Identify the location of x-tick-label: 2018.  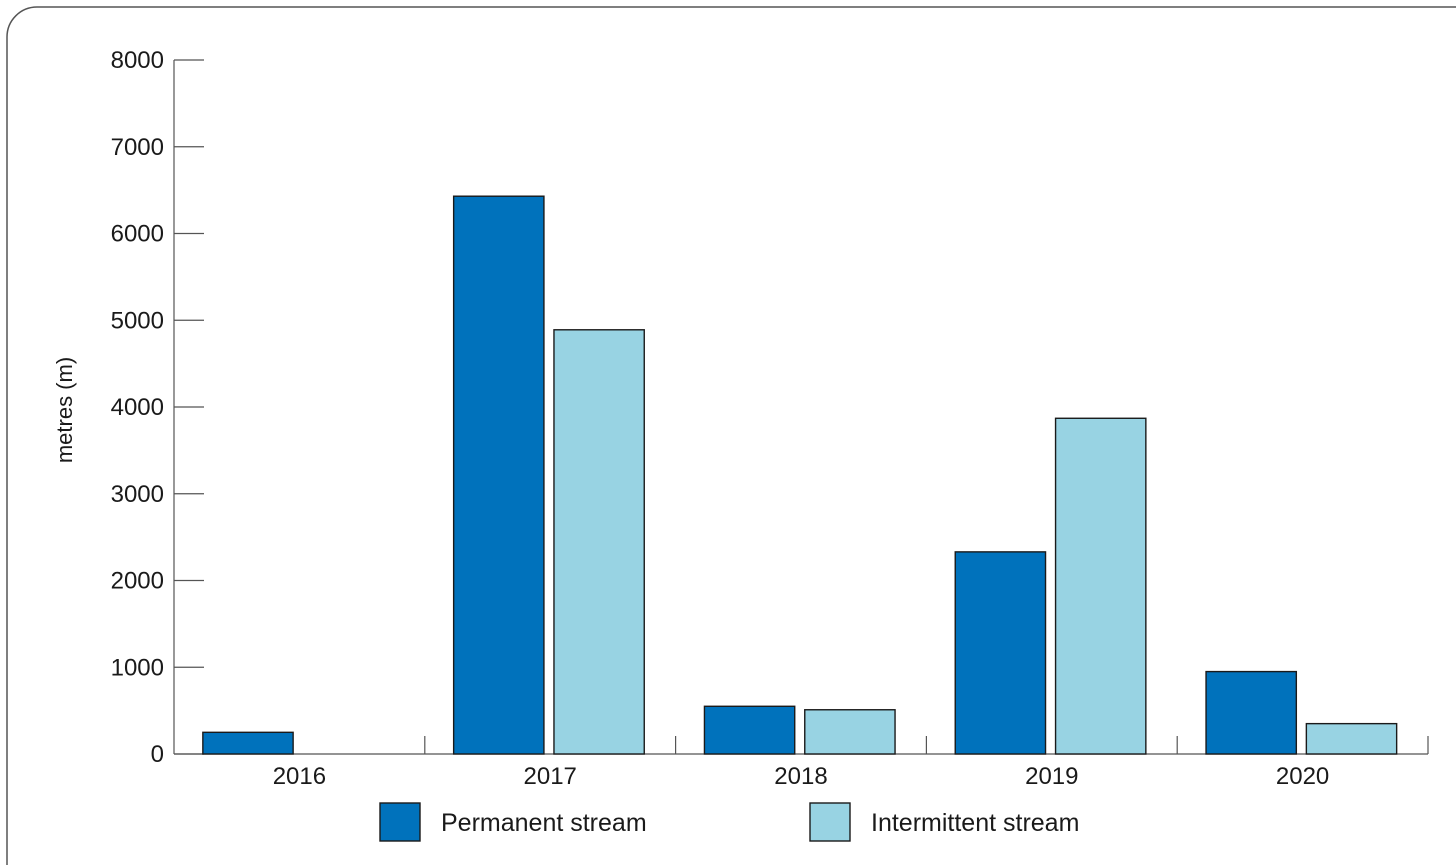
(800, 776).